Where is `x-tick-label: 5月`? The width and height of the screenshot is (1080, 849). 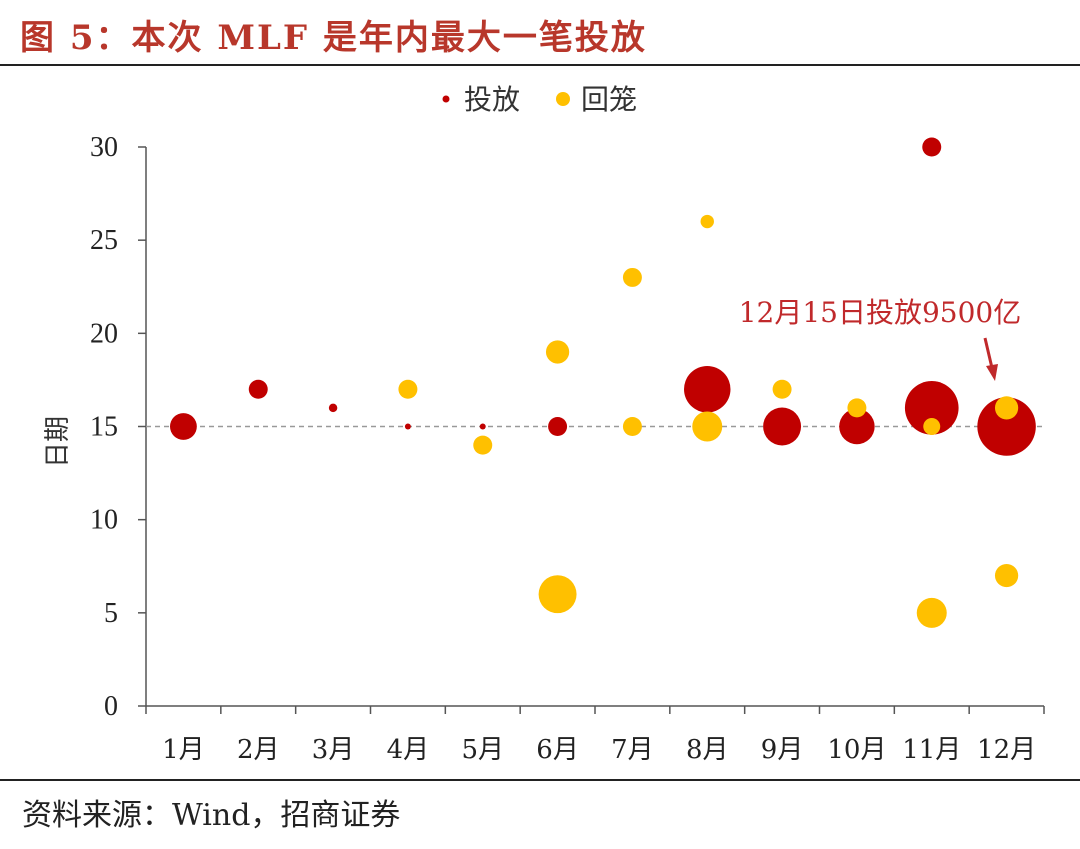 x-tick-label: 5月 is located at coordinates (482, 750).